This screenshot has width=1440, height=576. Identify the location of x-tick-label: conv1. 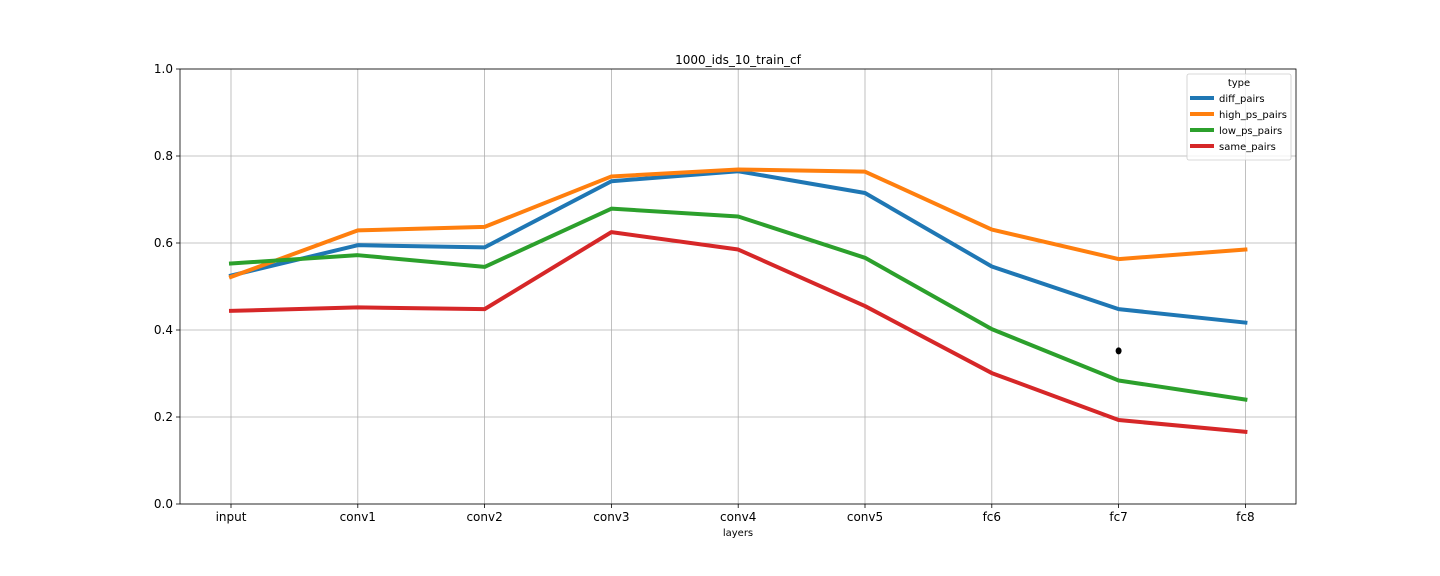
(358, 517).